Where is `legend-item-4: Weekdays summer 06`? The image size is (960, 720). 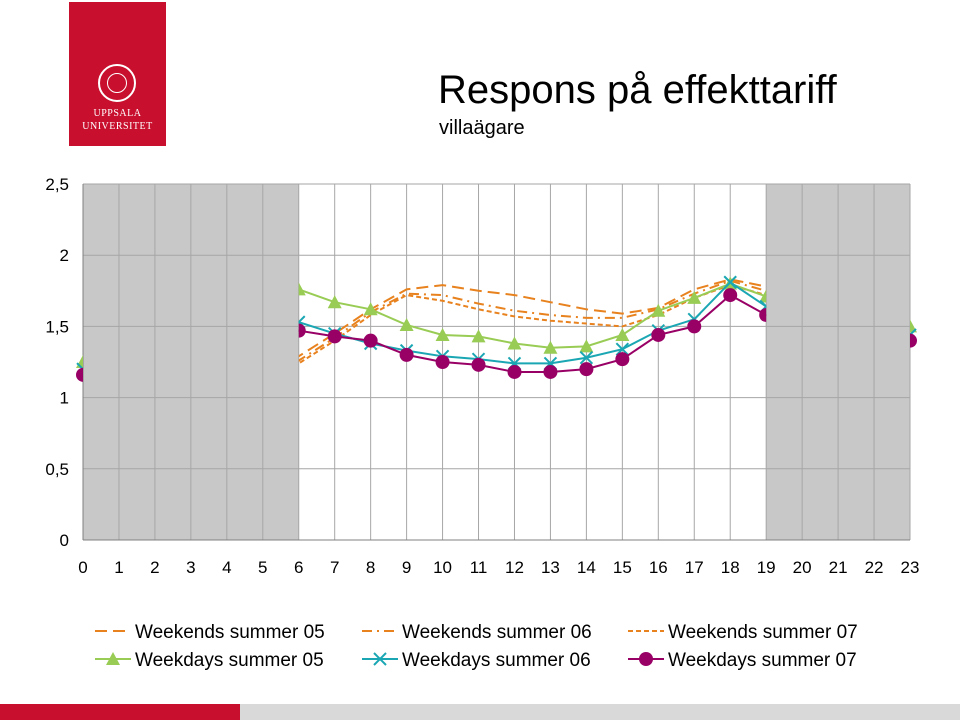
legend-item-4: Weekdays summer 06 is located at coordinates (476, 660).